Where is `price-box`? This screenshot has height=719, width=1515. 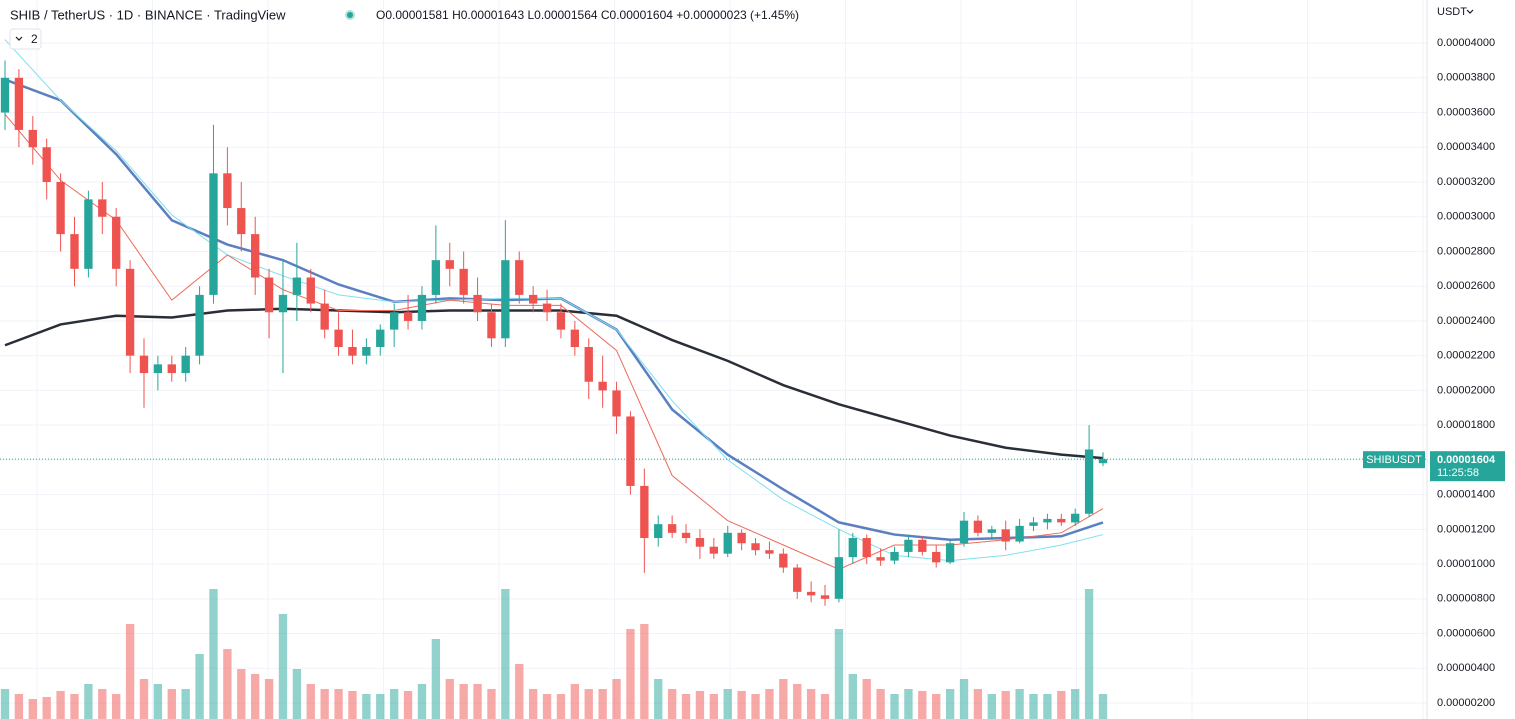
price-box is located at coordinates (1467, 466).